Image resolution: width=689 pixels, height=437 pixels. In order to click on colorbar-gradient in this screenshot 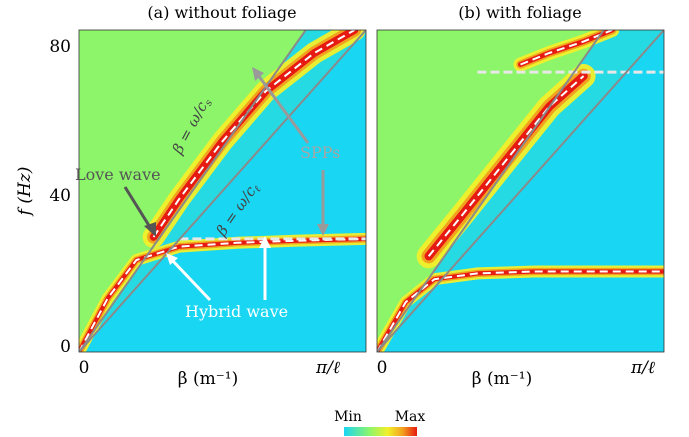, I will do `click(380, 431)`.